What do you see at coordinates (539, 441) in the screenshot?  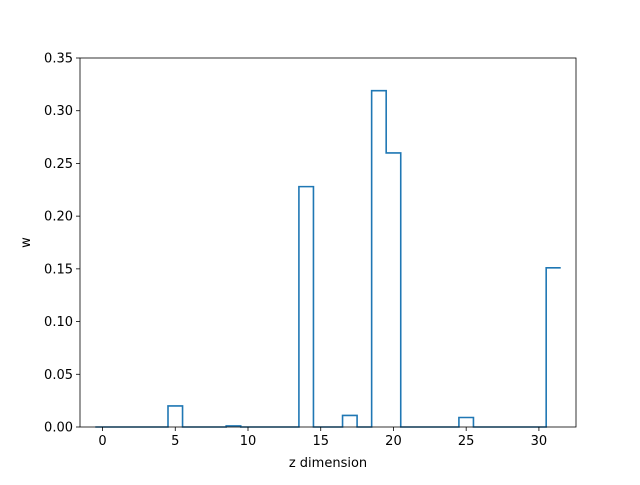 I see `x-tick-label: 30` at bounding box center [539, 441].